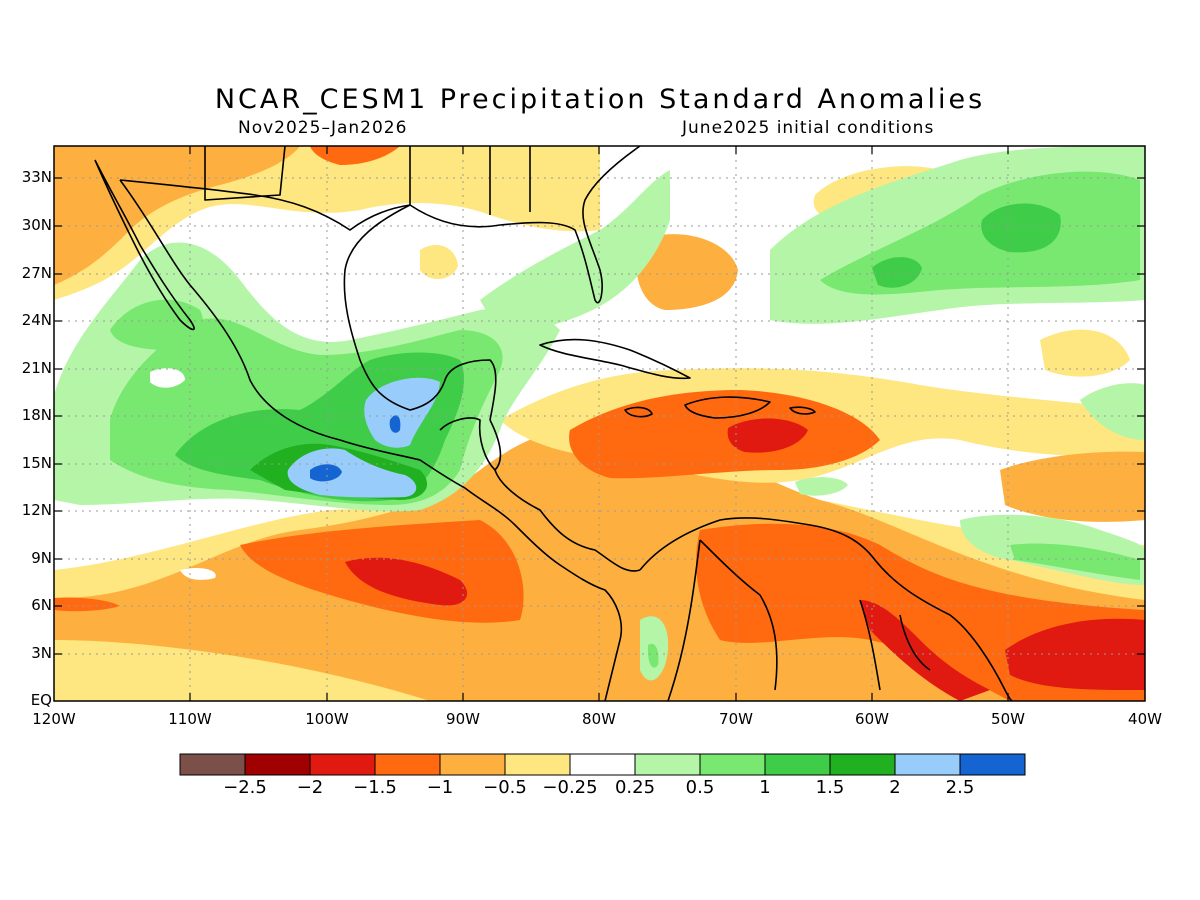 This screenshot has height=900, width=1200. I want to click on dry-us-south-orange, so click(177, 215).